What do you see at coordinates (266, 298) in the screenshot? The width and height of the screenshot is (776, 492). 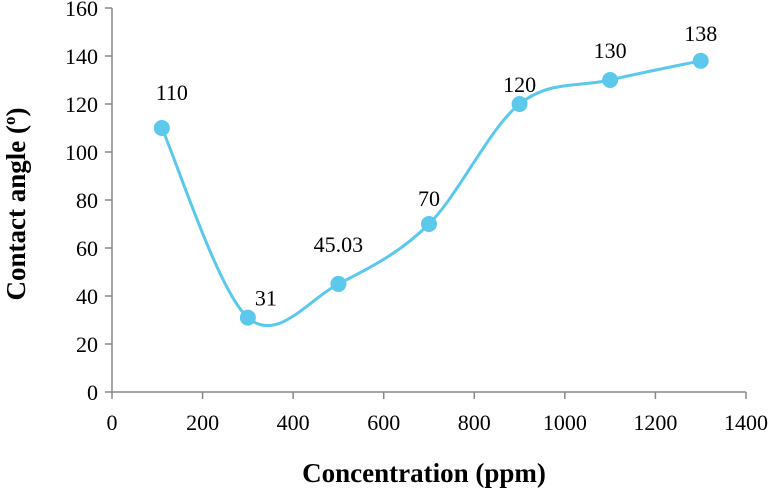 I see `data-label: 31` at bounding box center [266, 298].